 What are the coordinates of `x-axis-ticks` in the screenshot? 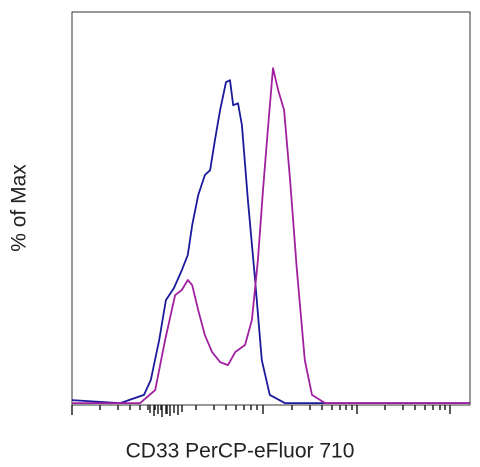 It's located at (261, 411).